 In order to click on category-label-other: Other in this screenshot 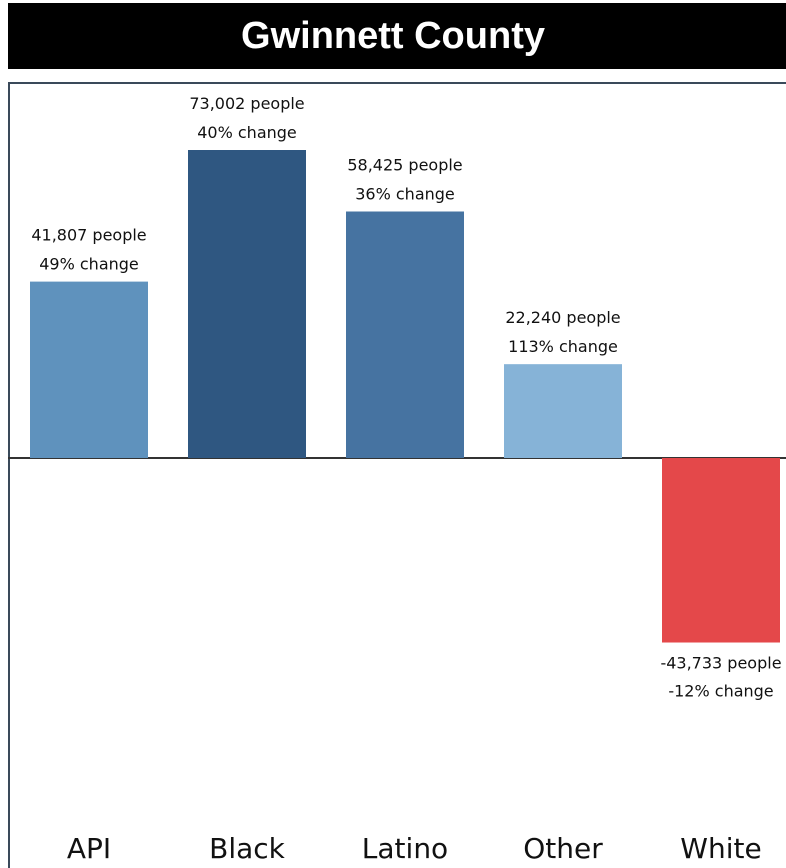, I will do `click(563, 848)`.